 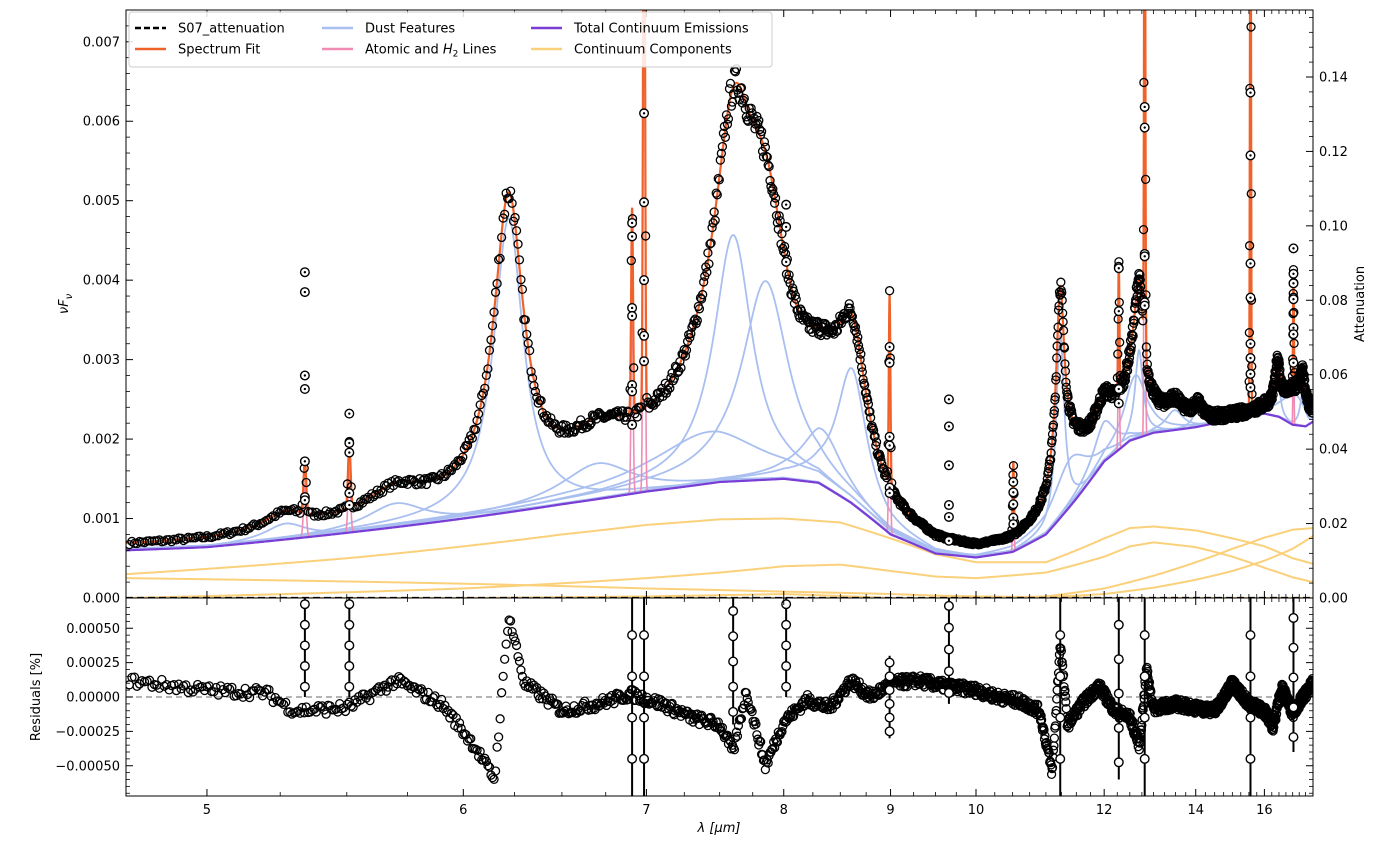 What do you see at coordinates (976, 810) in the screenshot?
I see `x-tick-label: 10` at bounding box center [976, 810].